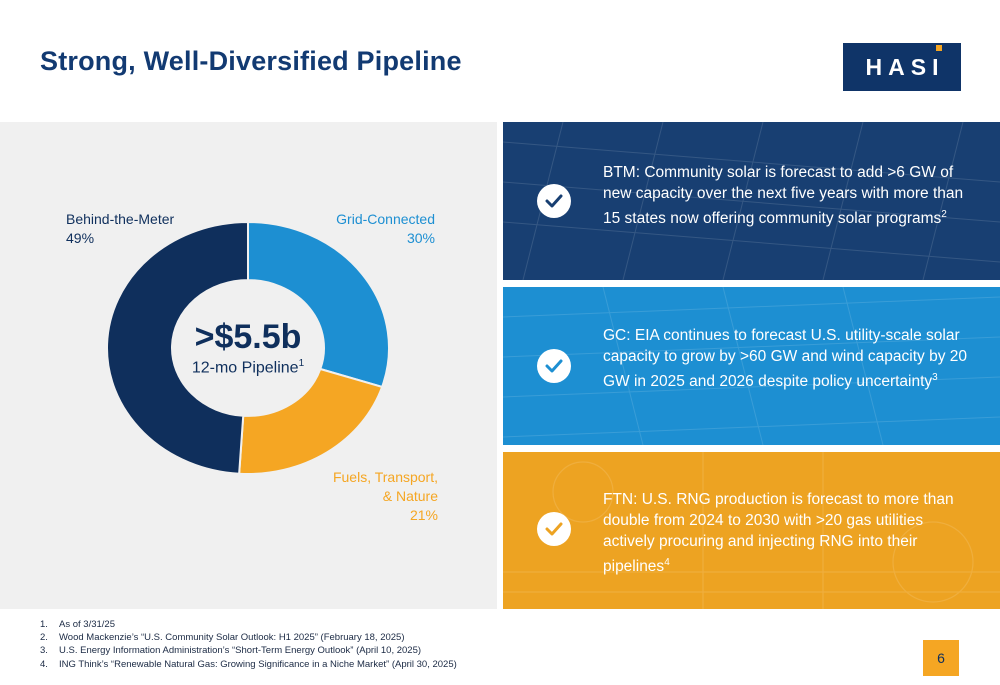 This screenshot has width=1000, height=685. Describe the element at coordinates (251, 61) in the screenshot. I see `page-title: Strong, Well-Diversified Pipeline` at that location.